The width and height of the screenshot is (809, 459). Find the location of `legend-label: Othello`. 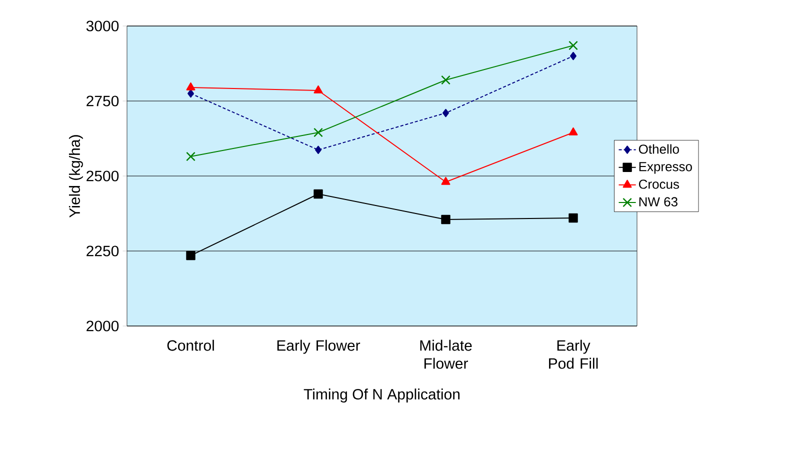

legend-label: Othello is located at coordinates (658, 149).